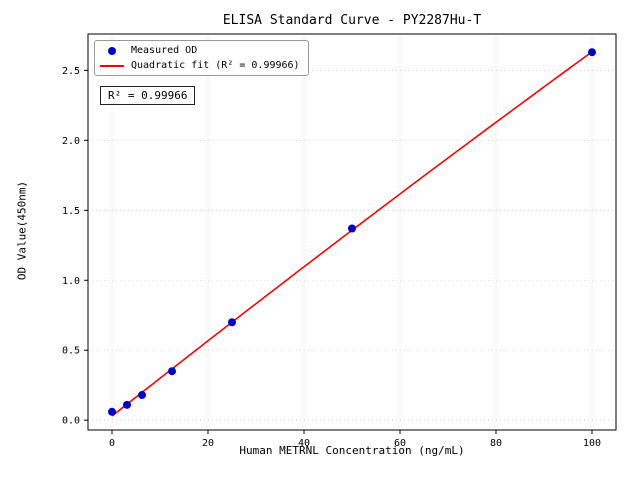  What do you see at coordinates (400, 443) in the screenshot?
I see `svg-text: 60` at bounding box center [400, 443].